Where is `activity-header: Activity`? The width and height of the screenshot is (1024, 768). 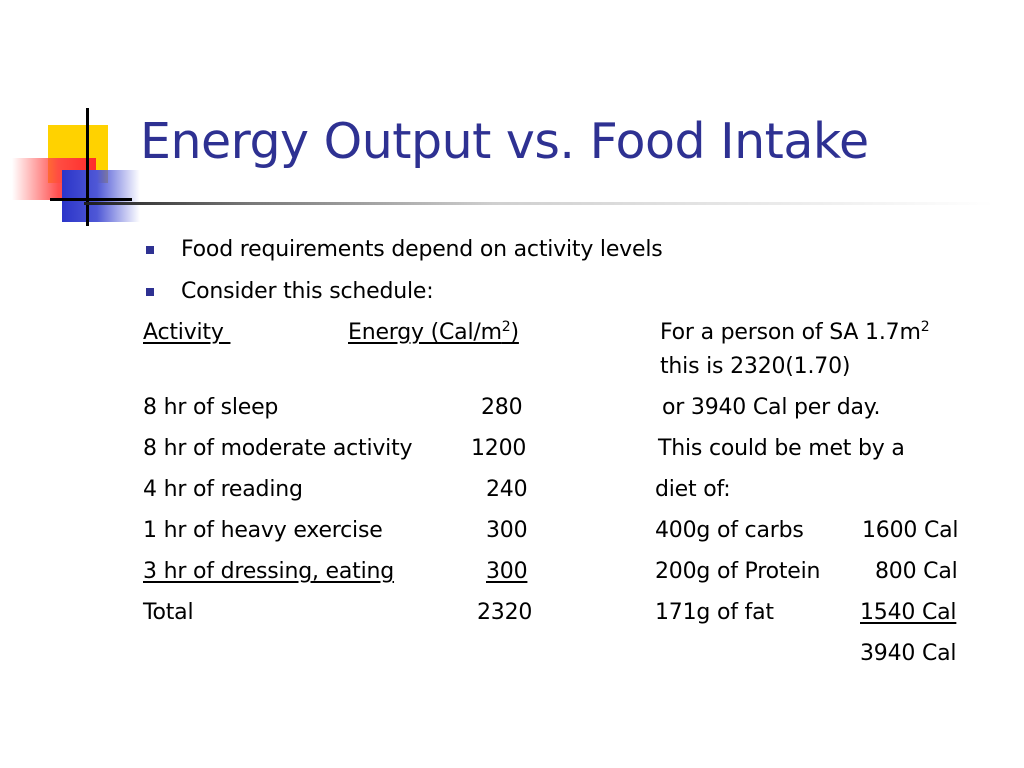
activity-header: Activity is located at coordinates (187, 332).